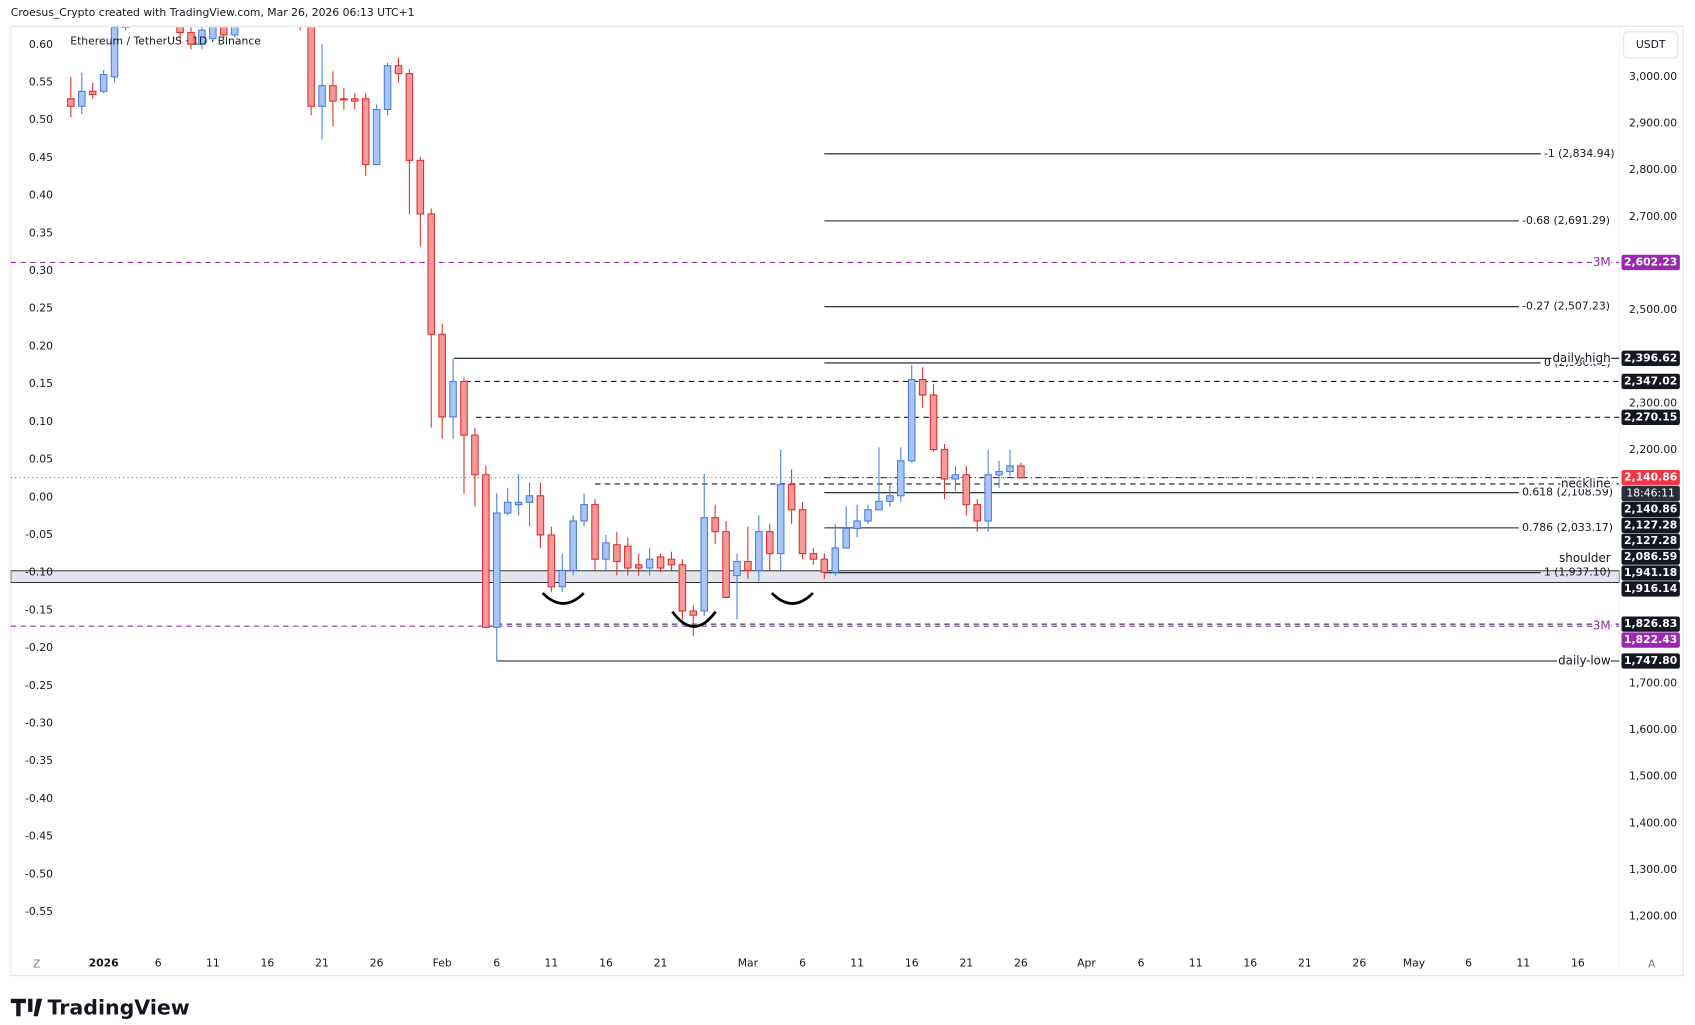 This screenshot has height=1025, width=1695. Describe the element at coordinates (41, 270) in the screenshot. I see `y-tick-label: 0.30` at that location.